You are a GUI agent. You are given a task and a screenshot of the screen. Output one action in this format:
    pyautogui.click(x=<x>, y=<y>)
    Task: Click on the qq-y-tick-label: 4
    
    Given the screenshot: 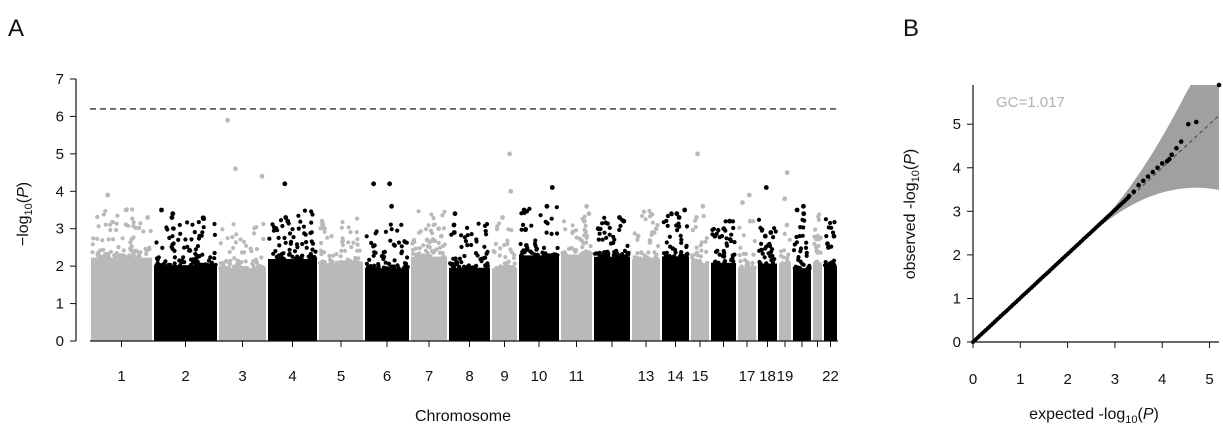 What is the action you would take?
    pyautogui.click(x=957, y=168)
    